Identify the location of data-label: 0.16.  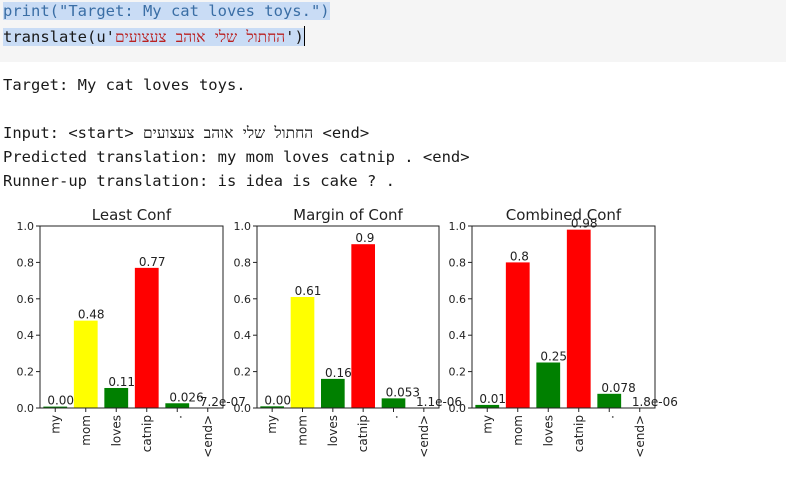
(338, 373).